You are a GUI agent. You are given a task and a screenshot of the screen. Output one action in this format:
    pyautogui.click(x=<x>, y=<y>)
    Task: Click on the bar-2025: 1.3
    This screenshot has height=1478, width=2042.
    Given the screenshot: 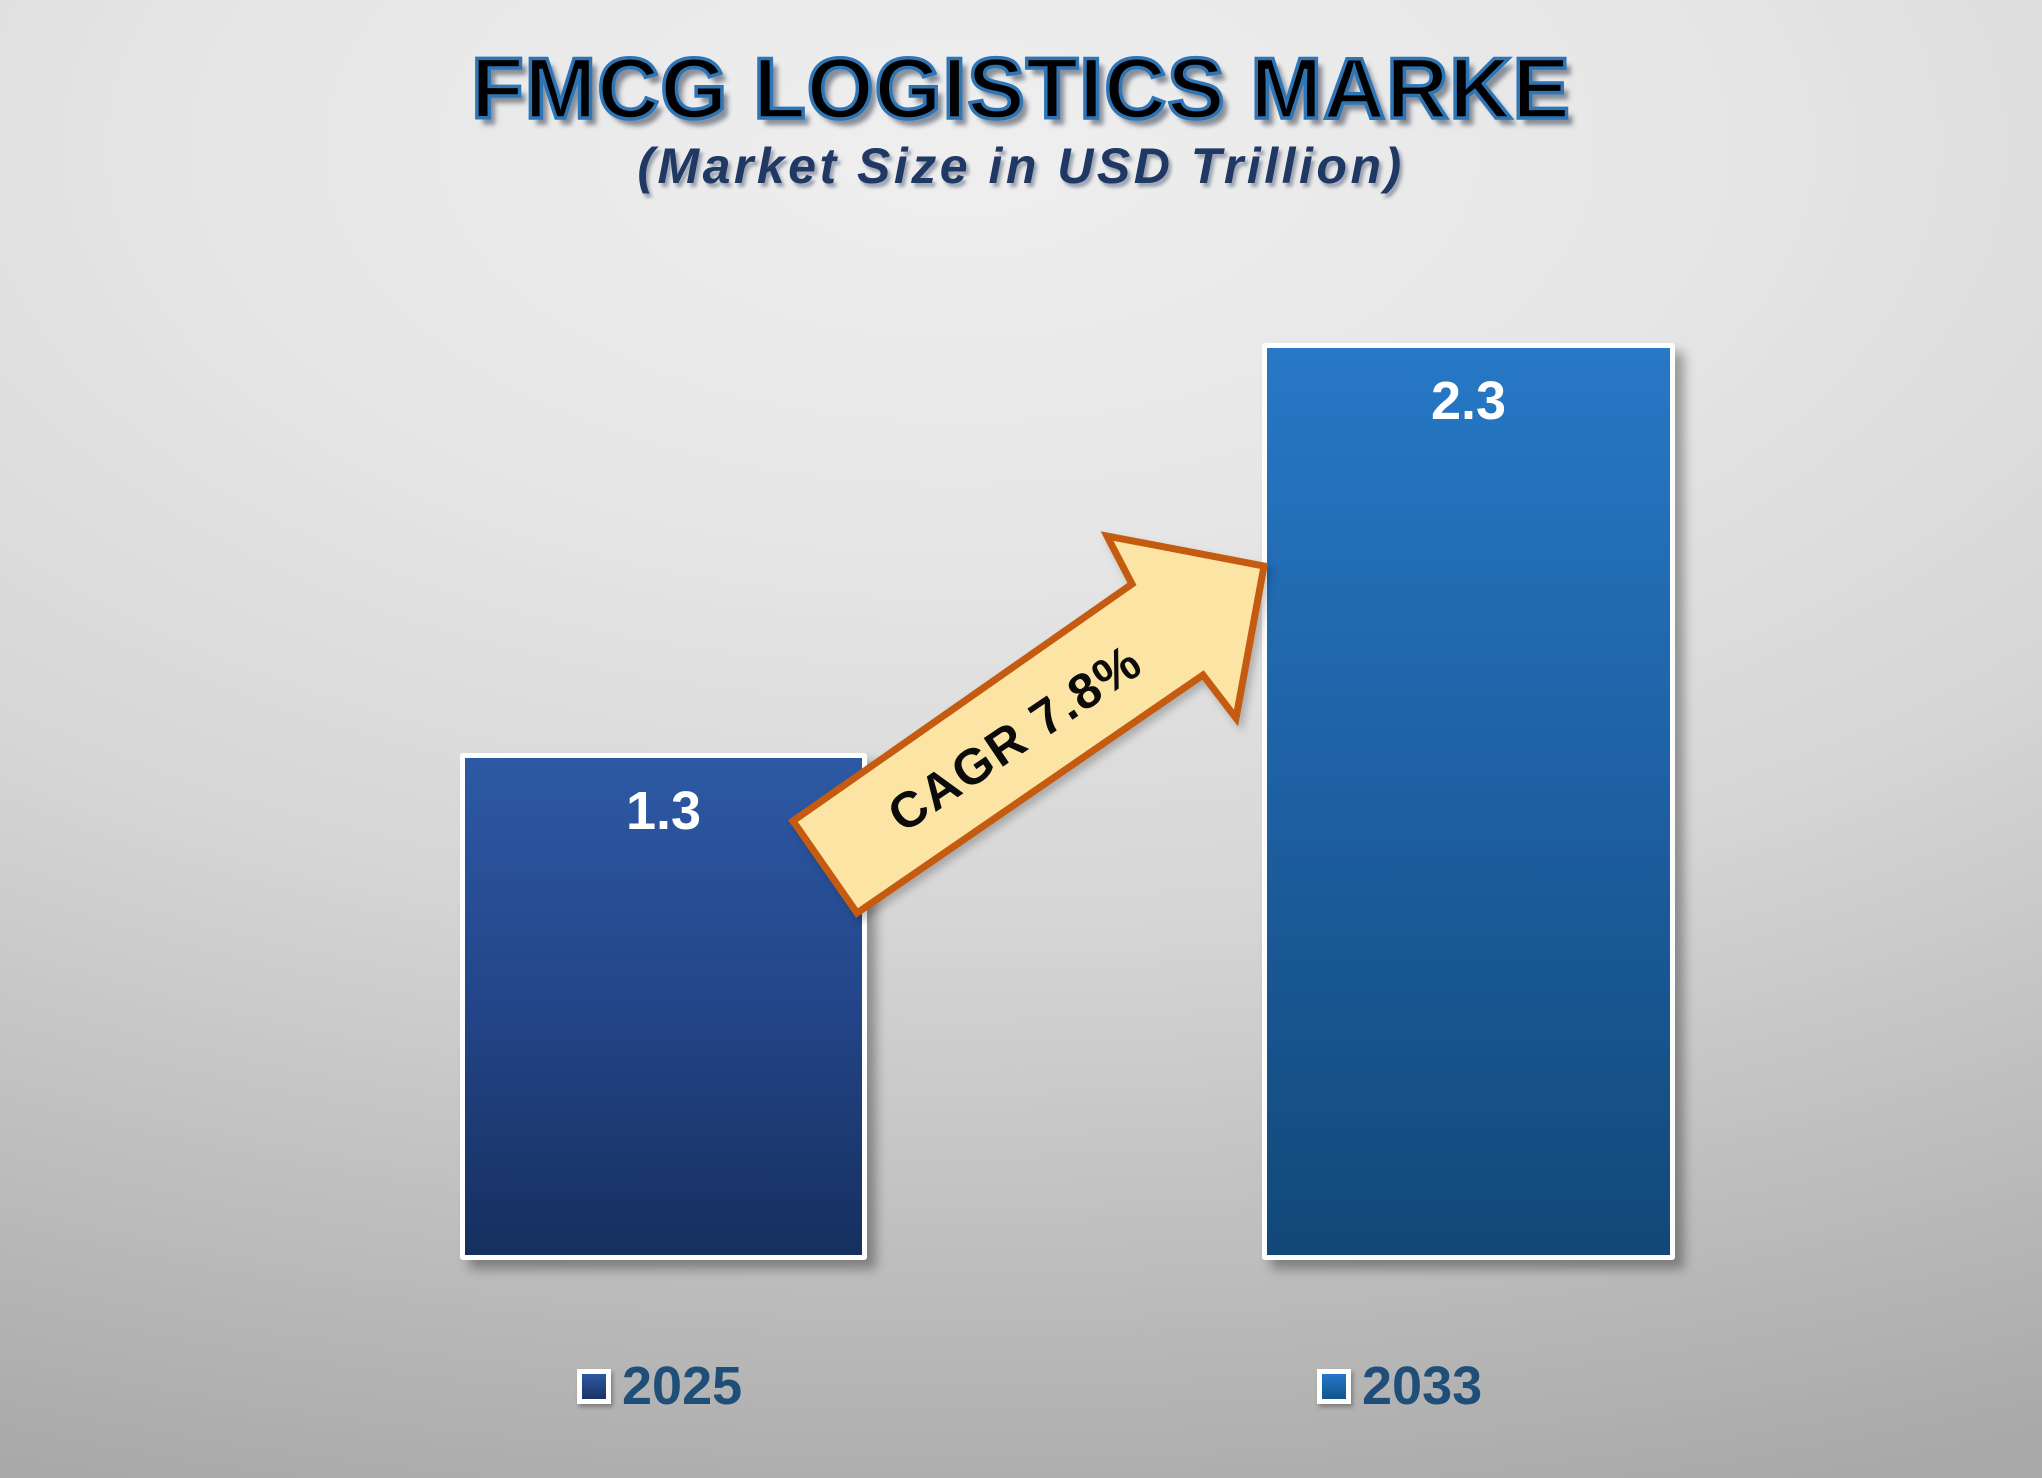 What is the action you would take?
    pyautogui.click(x=663, y=1006)
    